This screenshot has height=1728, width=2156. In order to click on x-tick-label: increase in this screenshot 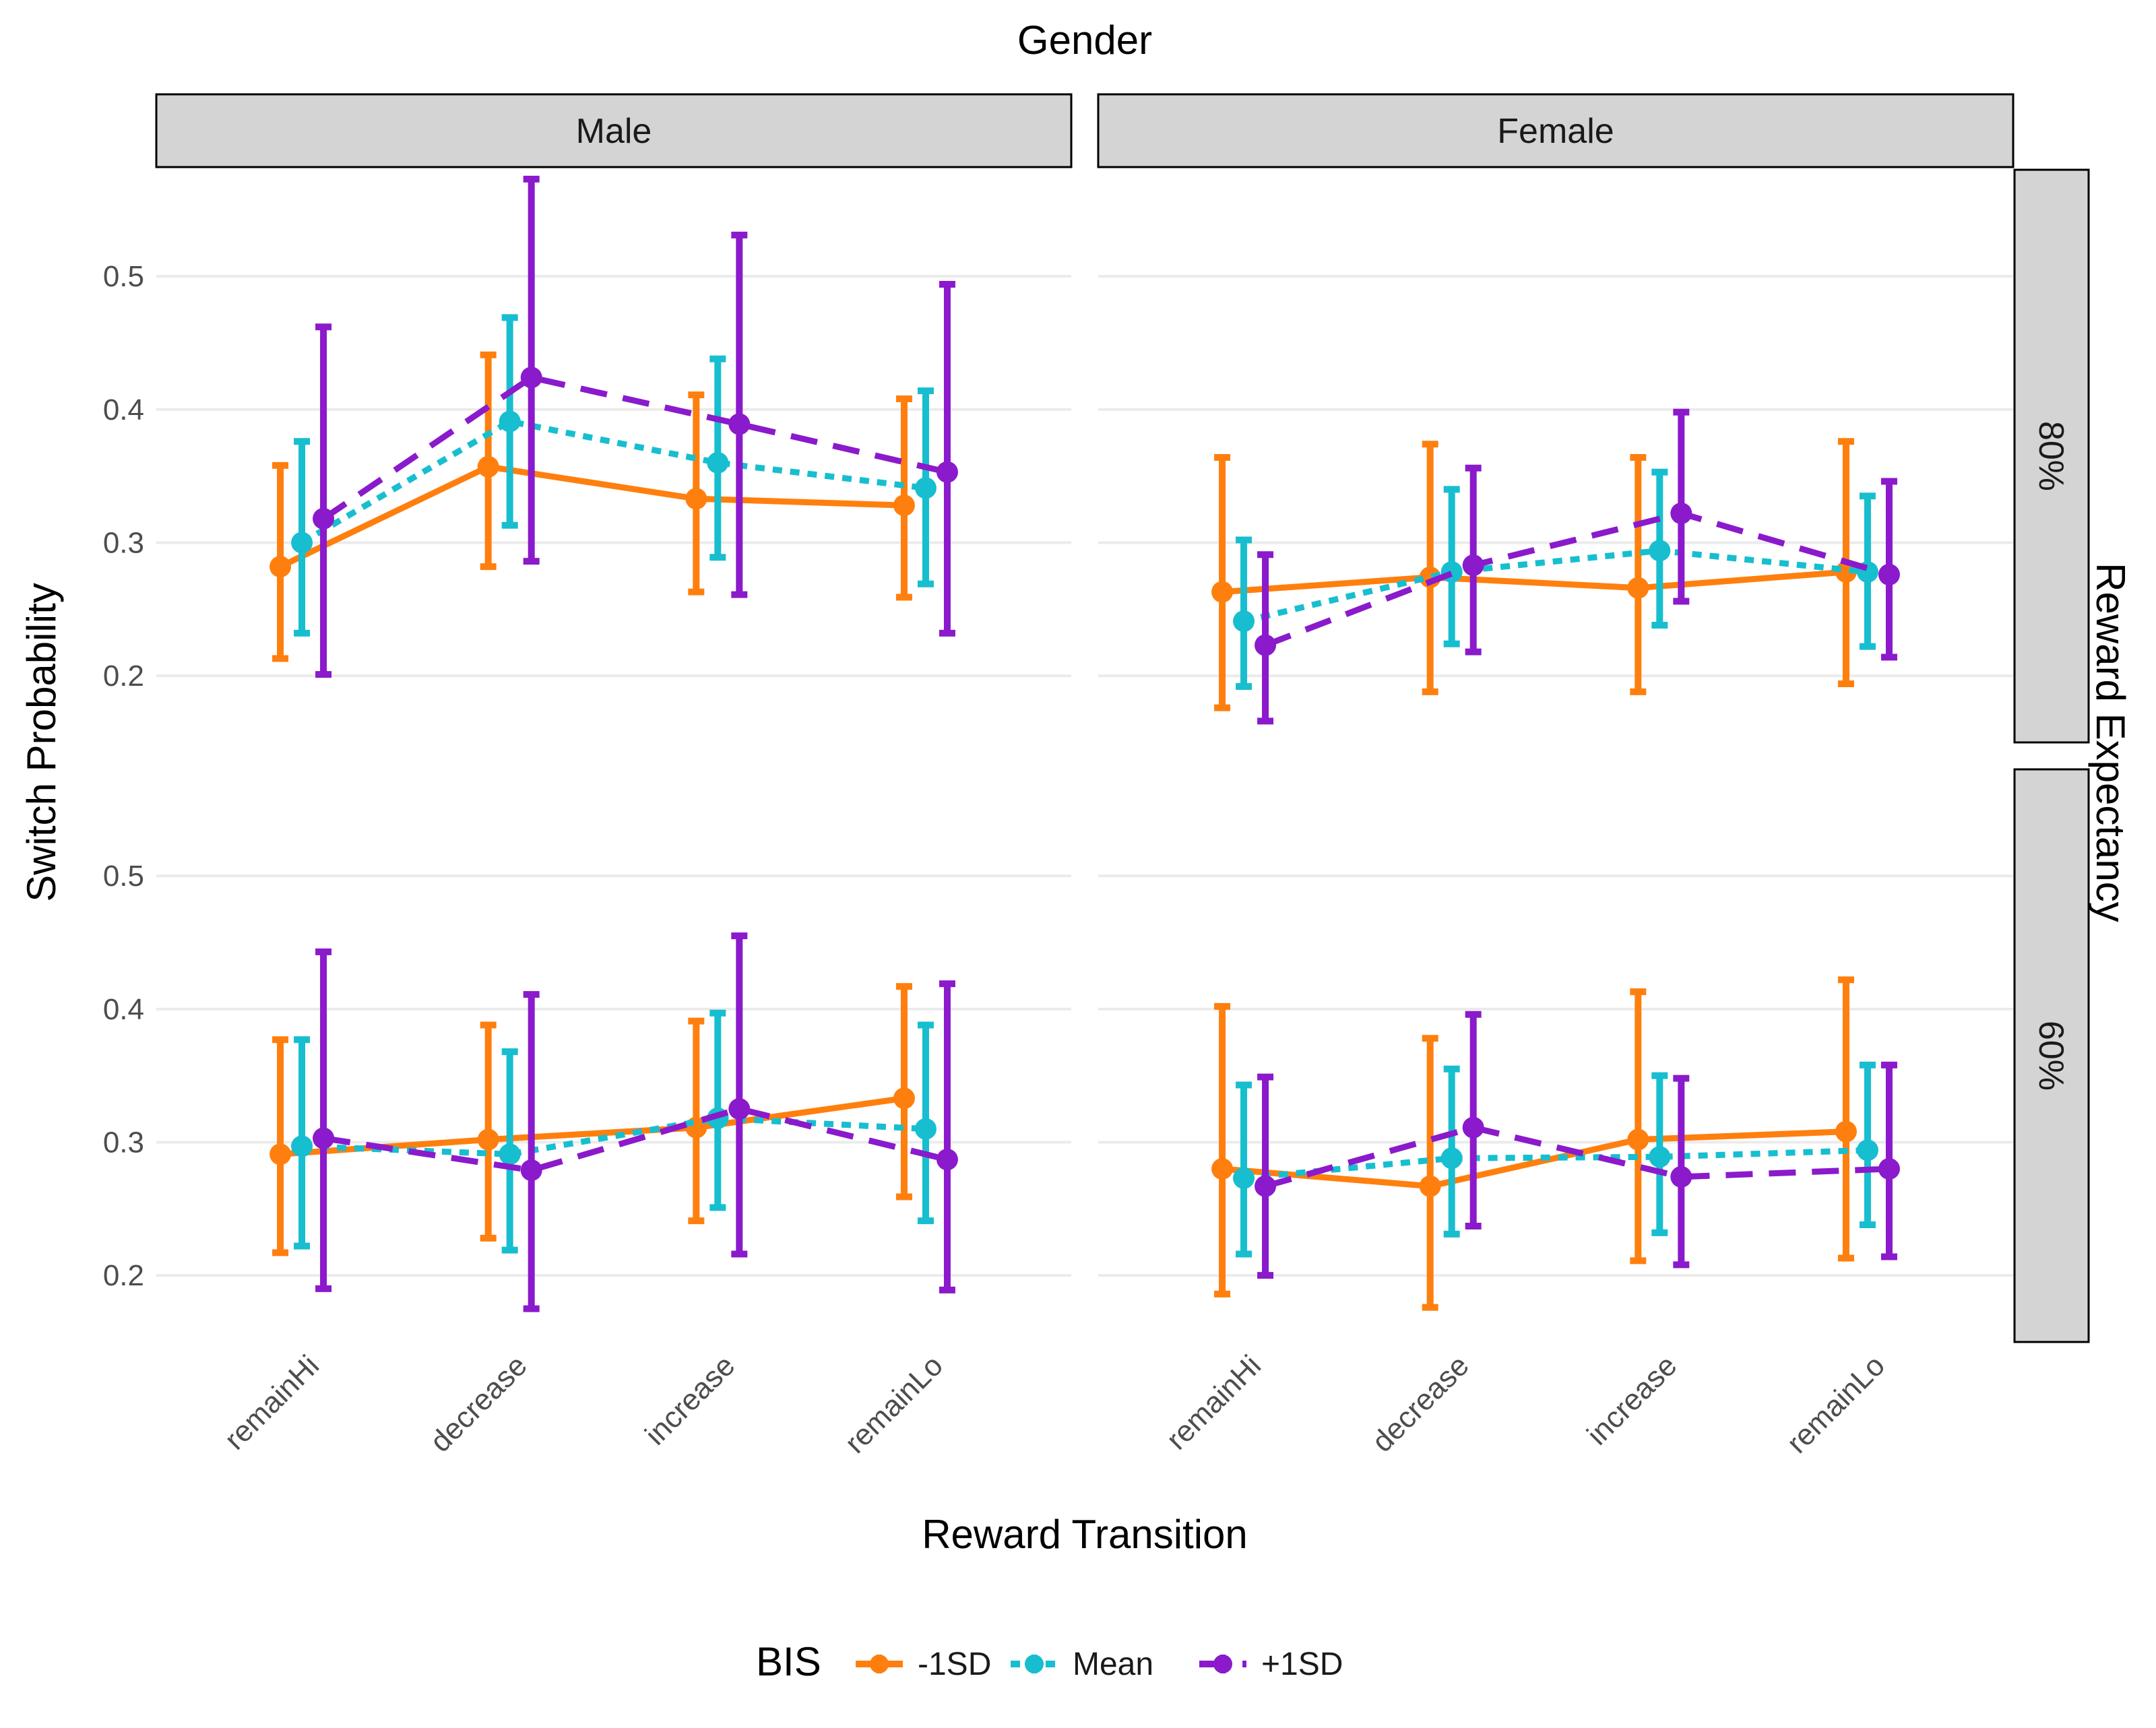, I will do `click(690, 1400)`.